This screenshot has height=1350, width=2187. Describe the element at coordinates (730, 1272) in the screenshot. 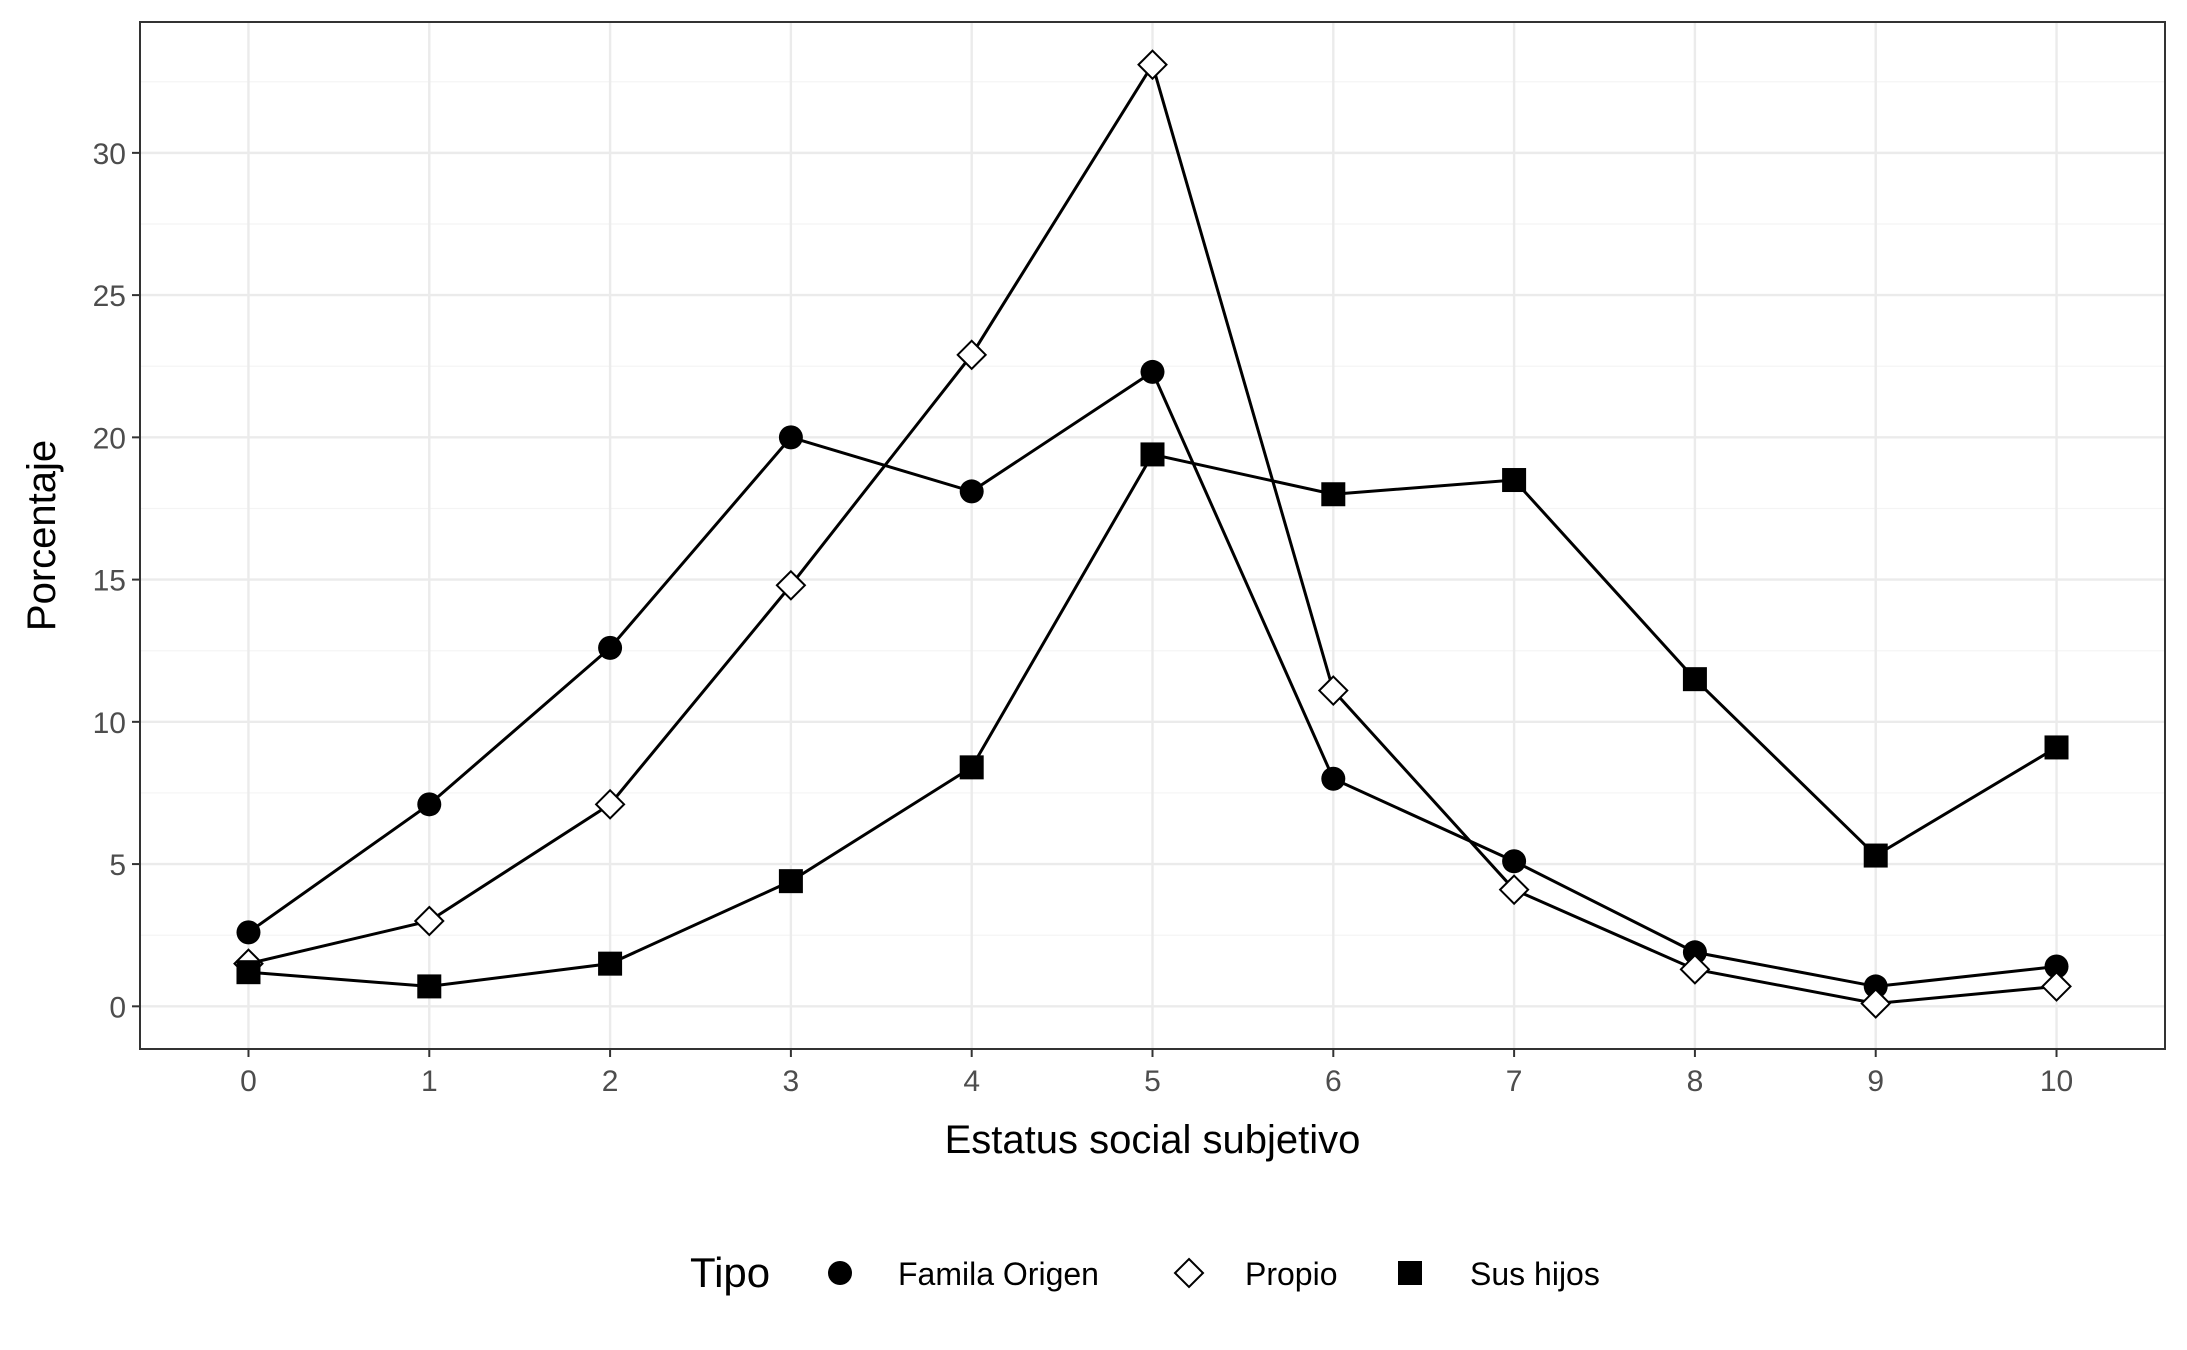

I see `legend-title: Tipo` at that location.